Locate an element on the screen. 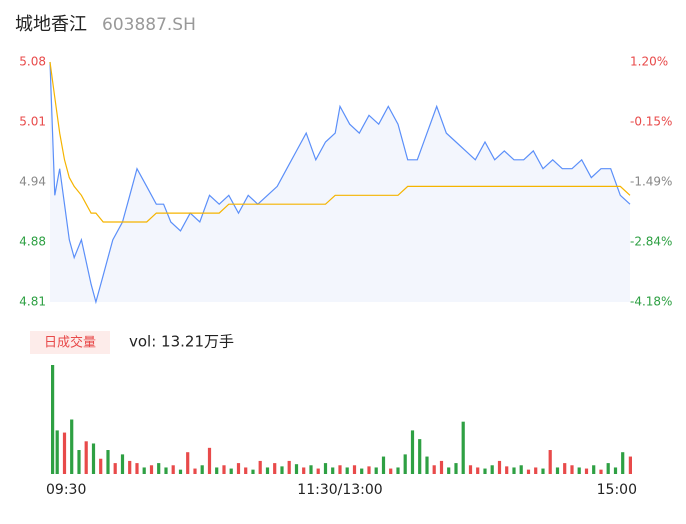 The height and width of the screenshot is (524, 686). stock-name: 城地香江 is located at coordinates (51, 24).